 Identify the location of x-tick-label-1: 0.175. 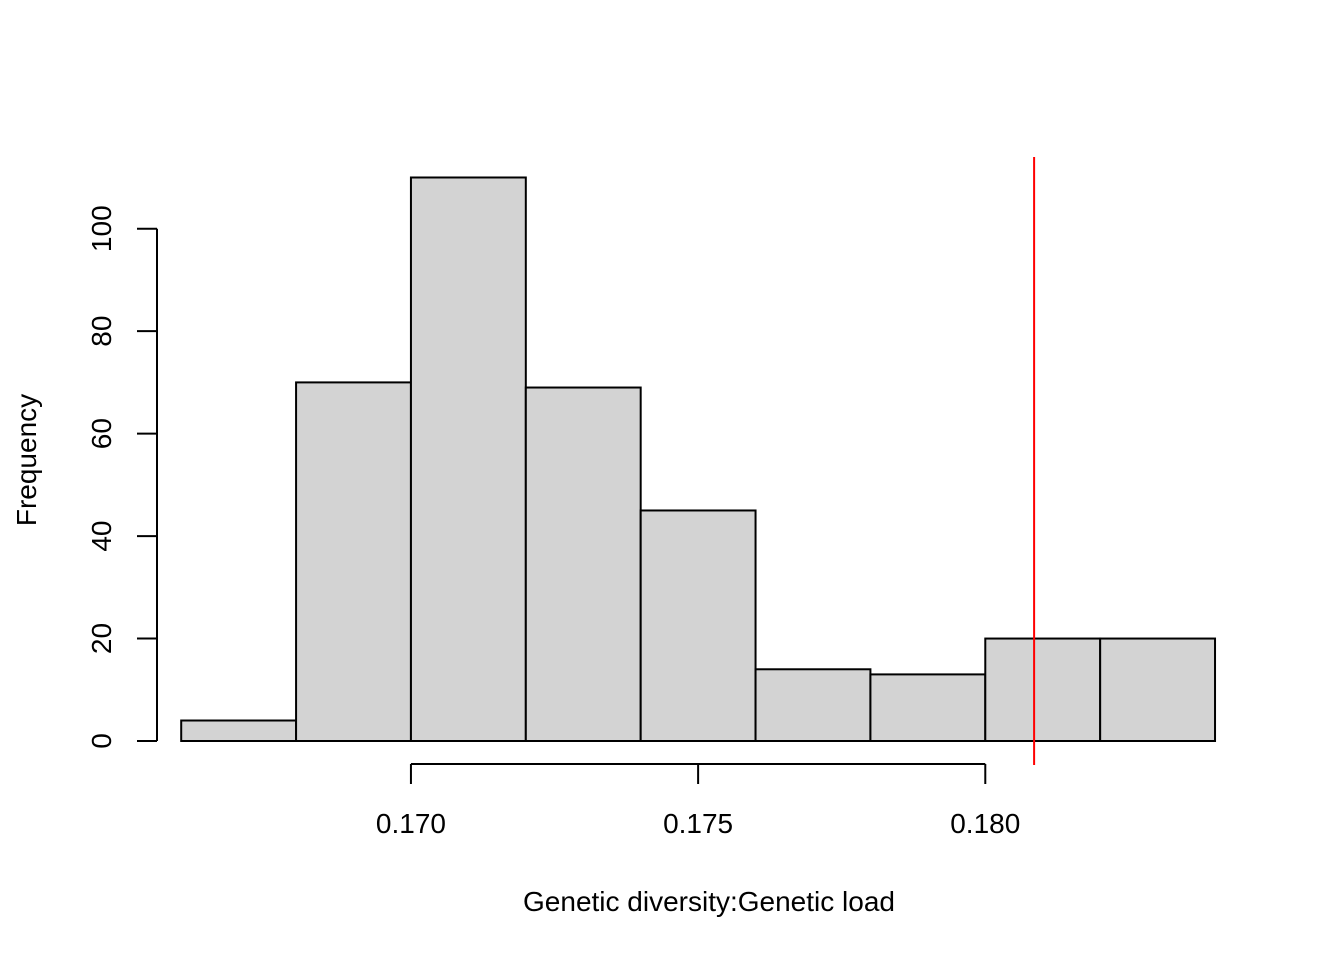
(698, 823).